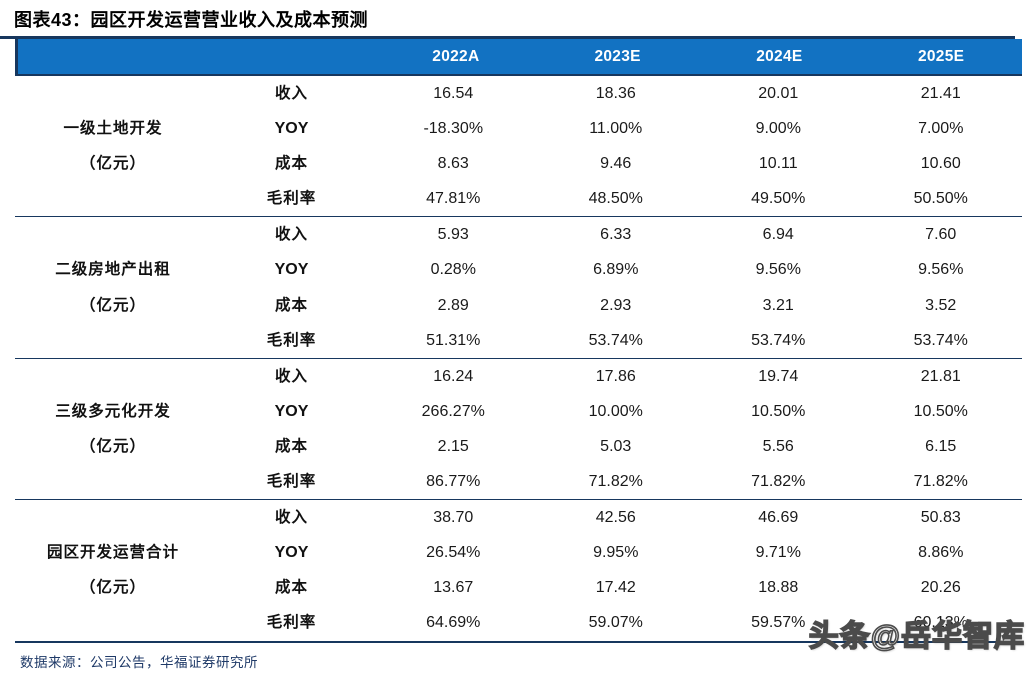 This screenshot has height=673, width=1027. What do you see at coordinates (940, 199) in the screenshot?
I see `table-cell: 50.50%` at bounding box center [940, 199].